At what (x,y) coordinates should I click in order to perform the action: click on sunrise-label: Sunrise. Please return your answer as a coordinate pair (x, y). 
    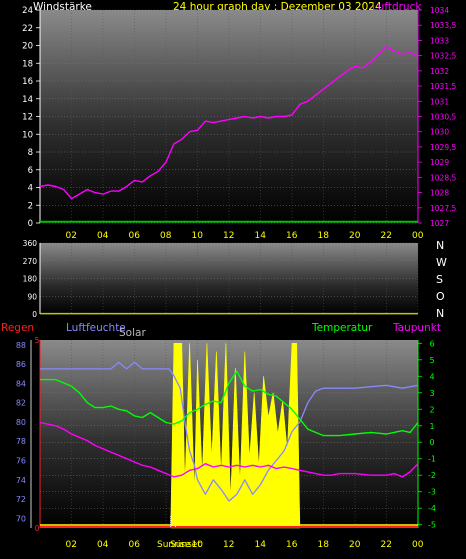
    Looking at the image, I should click on (174, 545).